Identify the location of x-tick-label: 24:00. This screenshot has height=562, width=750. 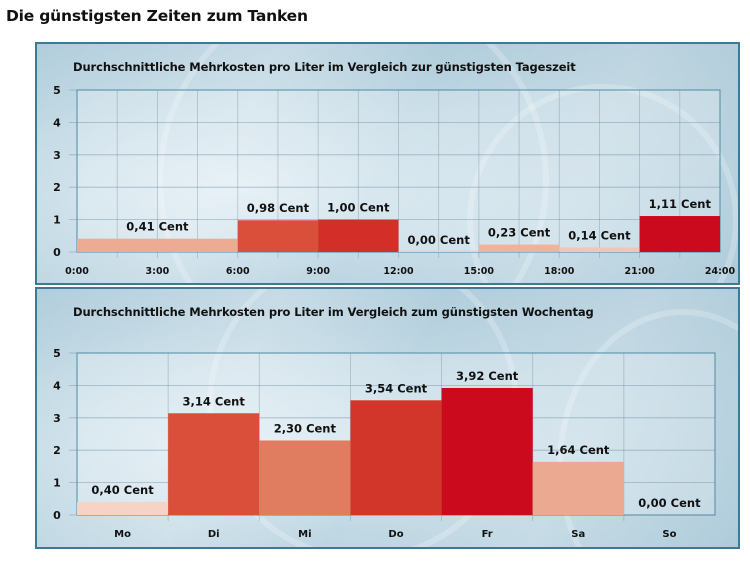
(720, 271).